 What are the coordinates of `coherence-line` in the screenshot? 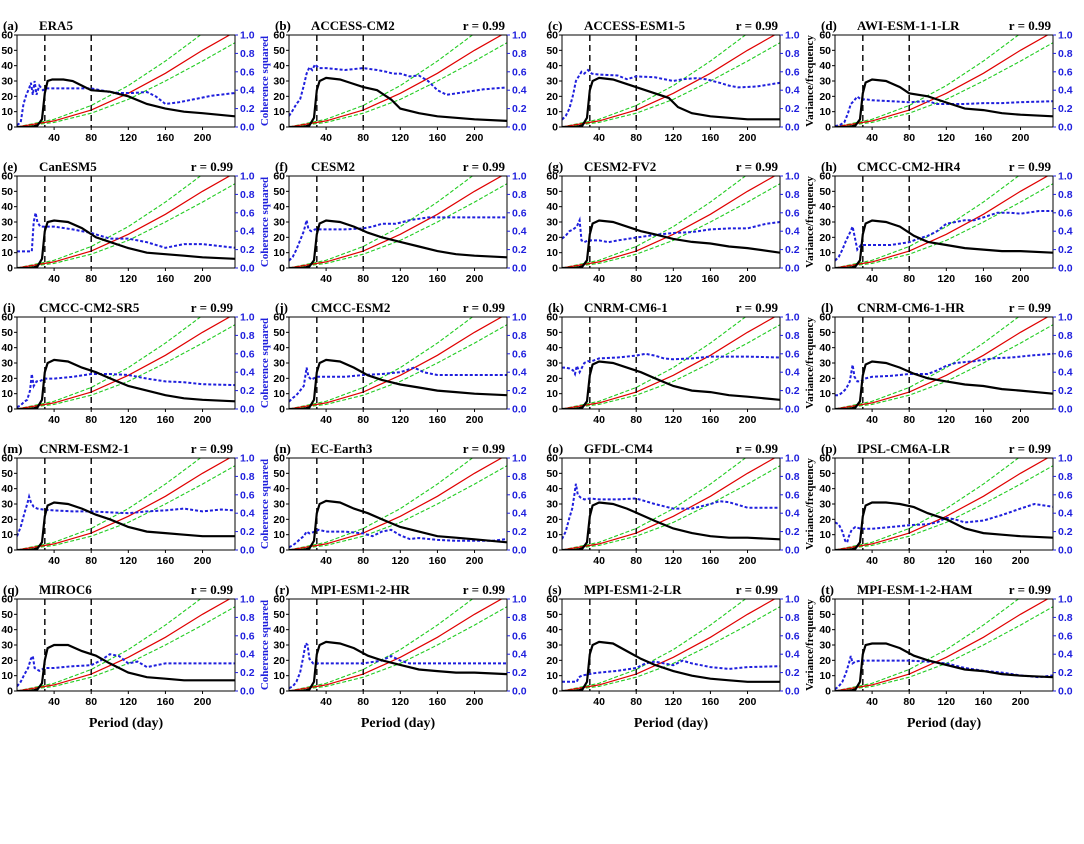 It's located at (398, 384).